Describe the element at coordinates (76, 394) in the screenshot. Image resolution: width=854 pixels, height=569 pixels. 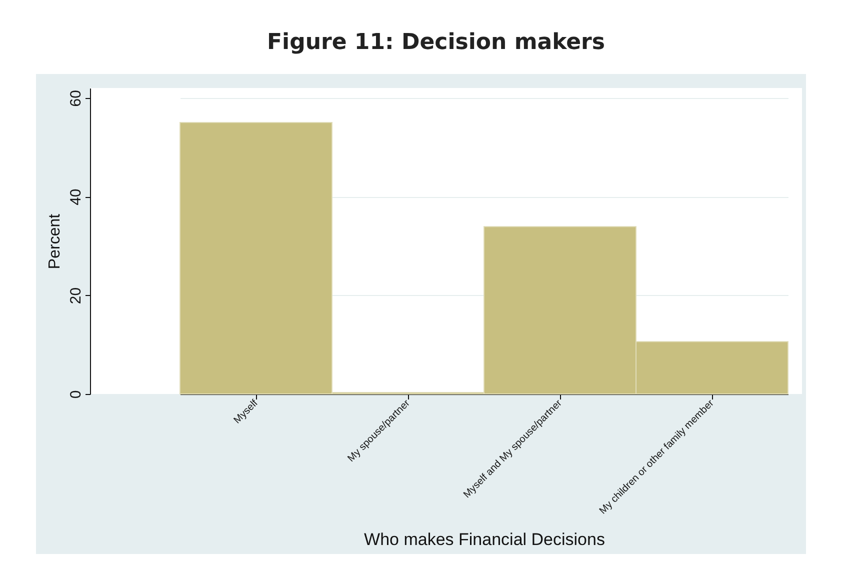
I see `y-tick-label: 0` at that location.